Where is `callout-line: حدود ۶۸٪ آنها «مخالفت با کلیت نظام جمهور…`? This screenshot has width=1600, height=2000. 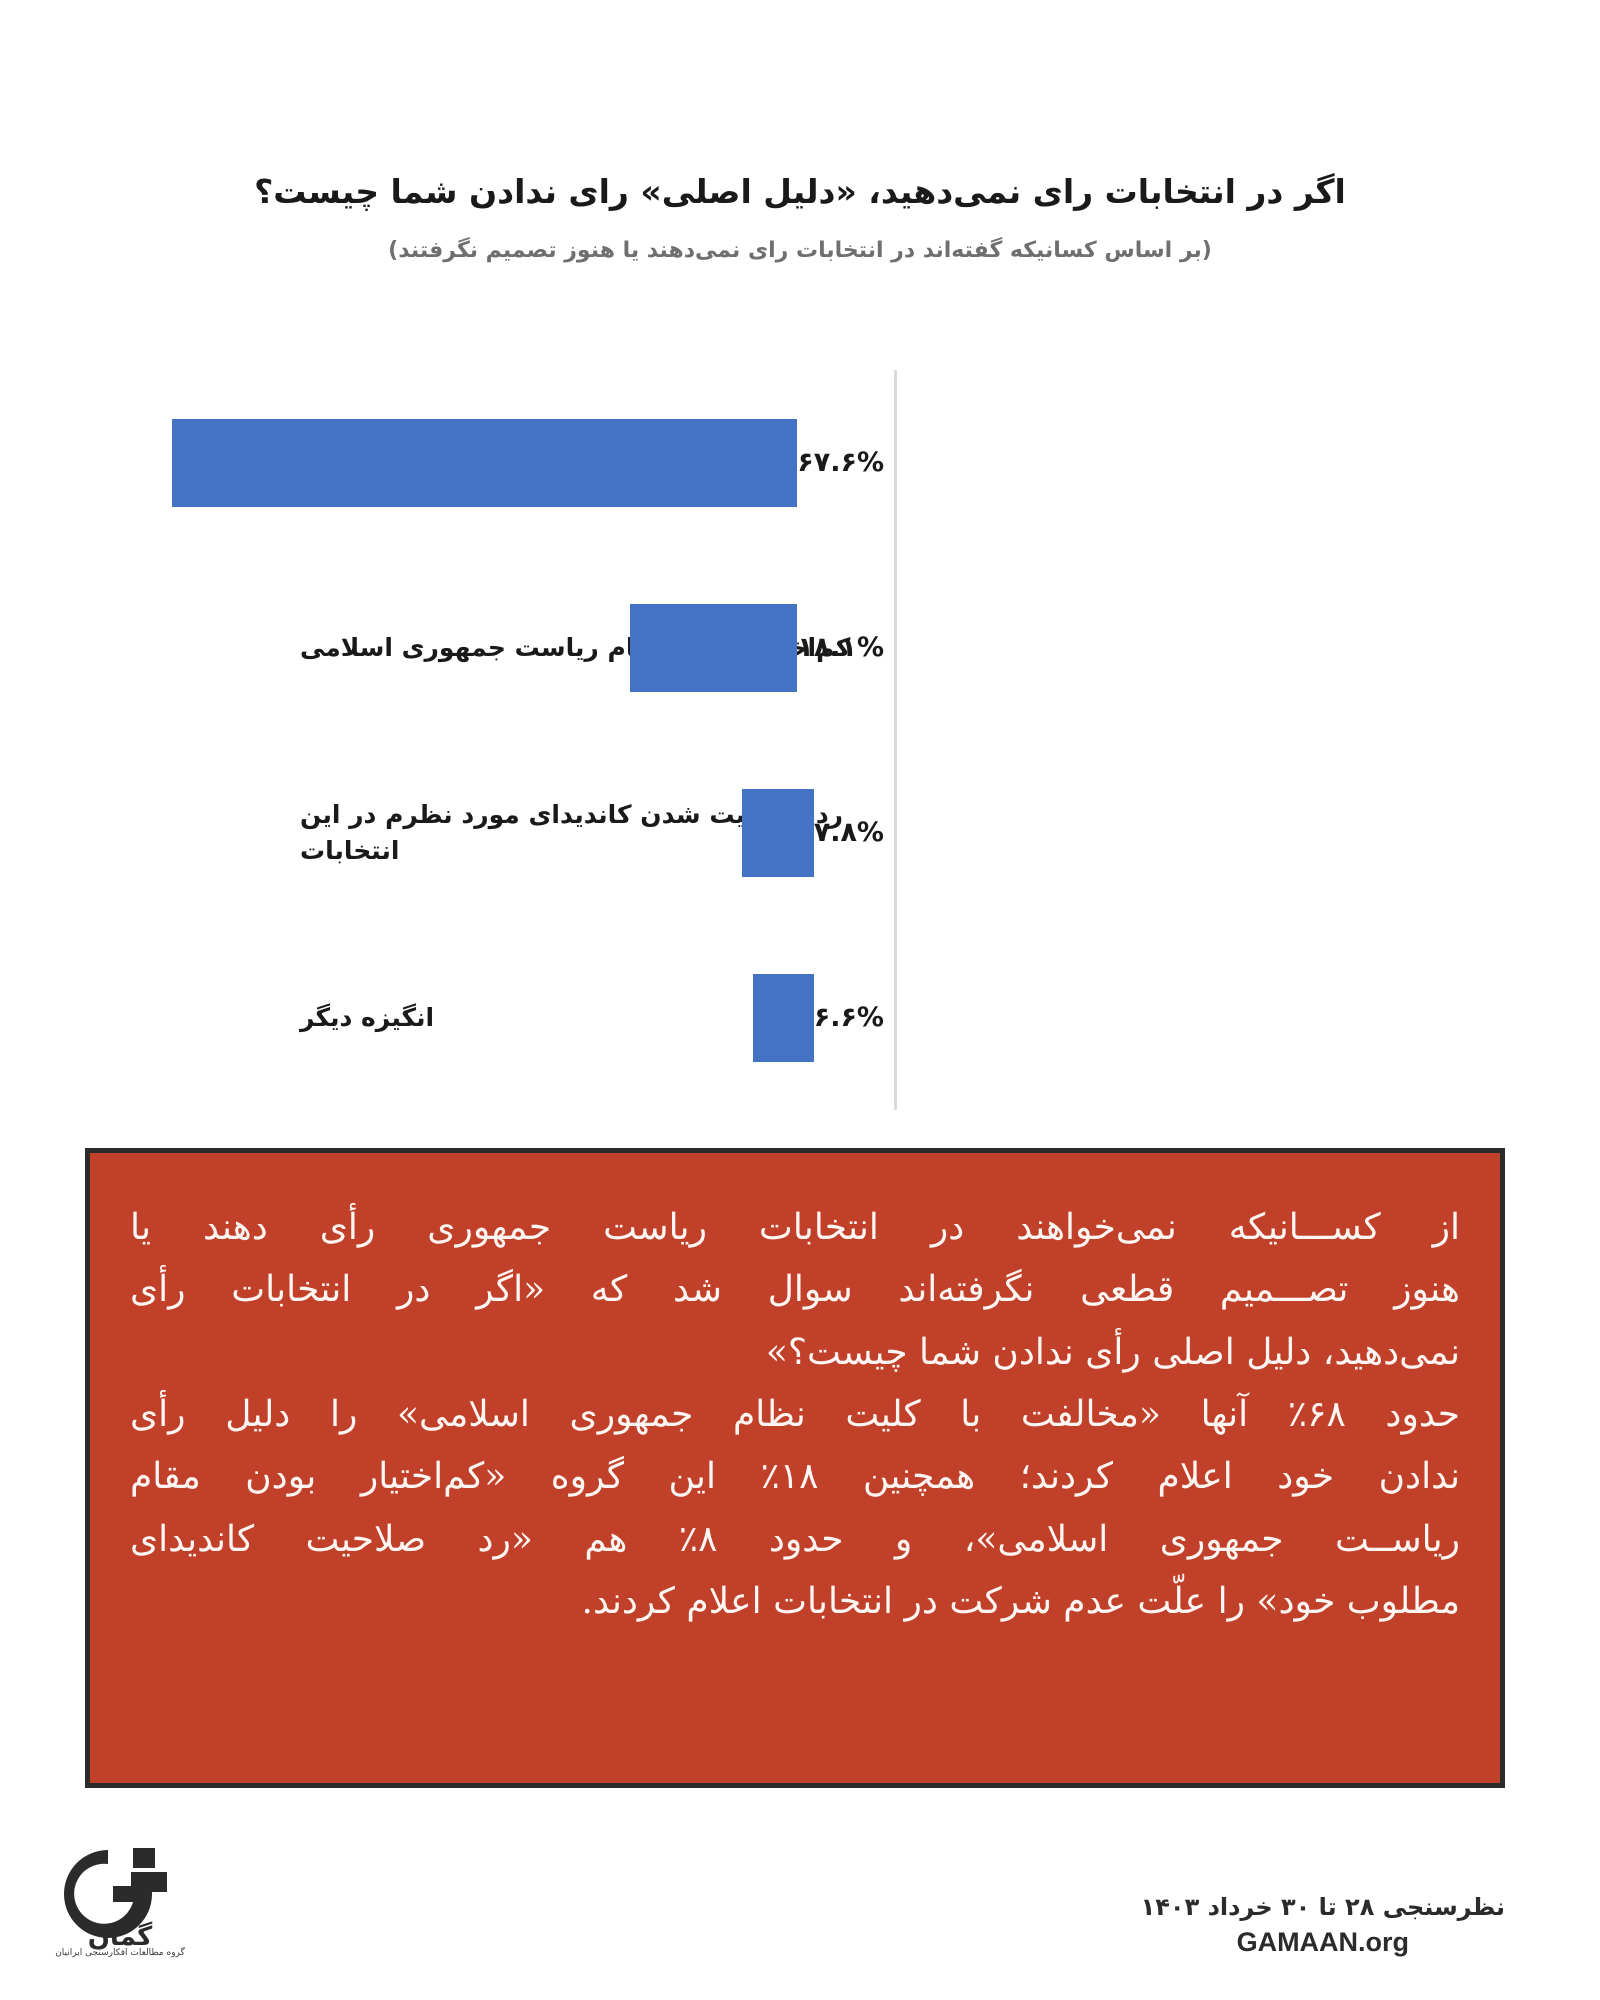 callout-line: حدود ۶۸٪ آنها «مخالفت با کلیت نظام جمهور… is located at coordinates (795, 1414).